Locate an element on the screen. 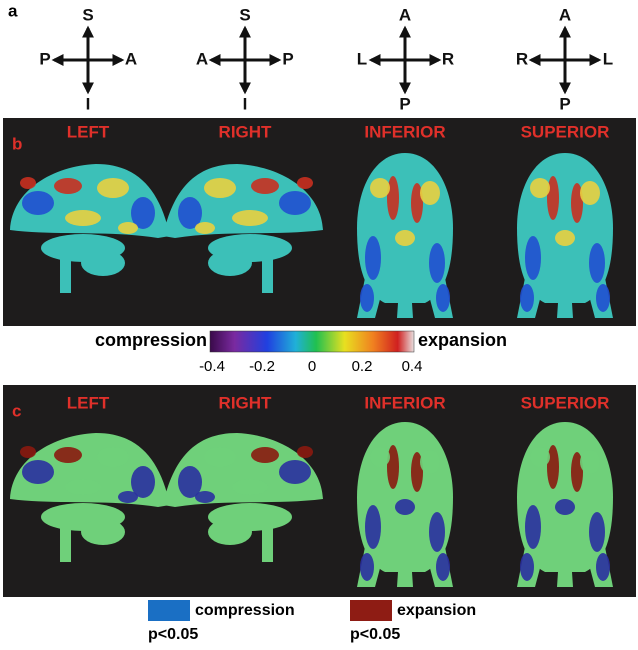 The height and width of the screenshot is (650, 638). colorbar is located at coordinates (312, 341).